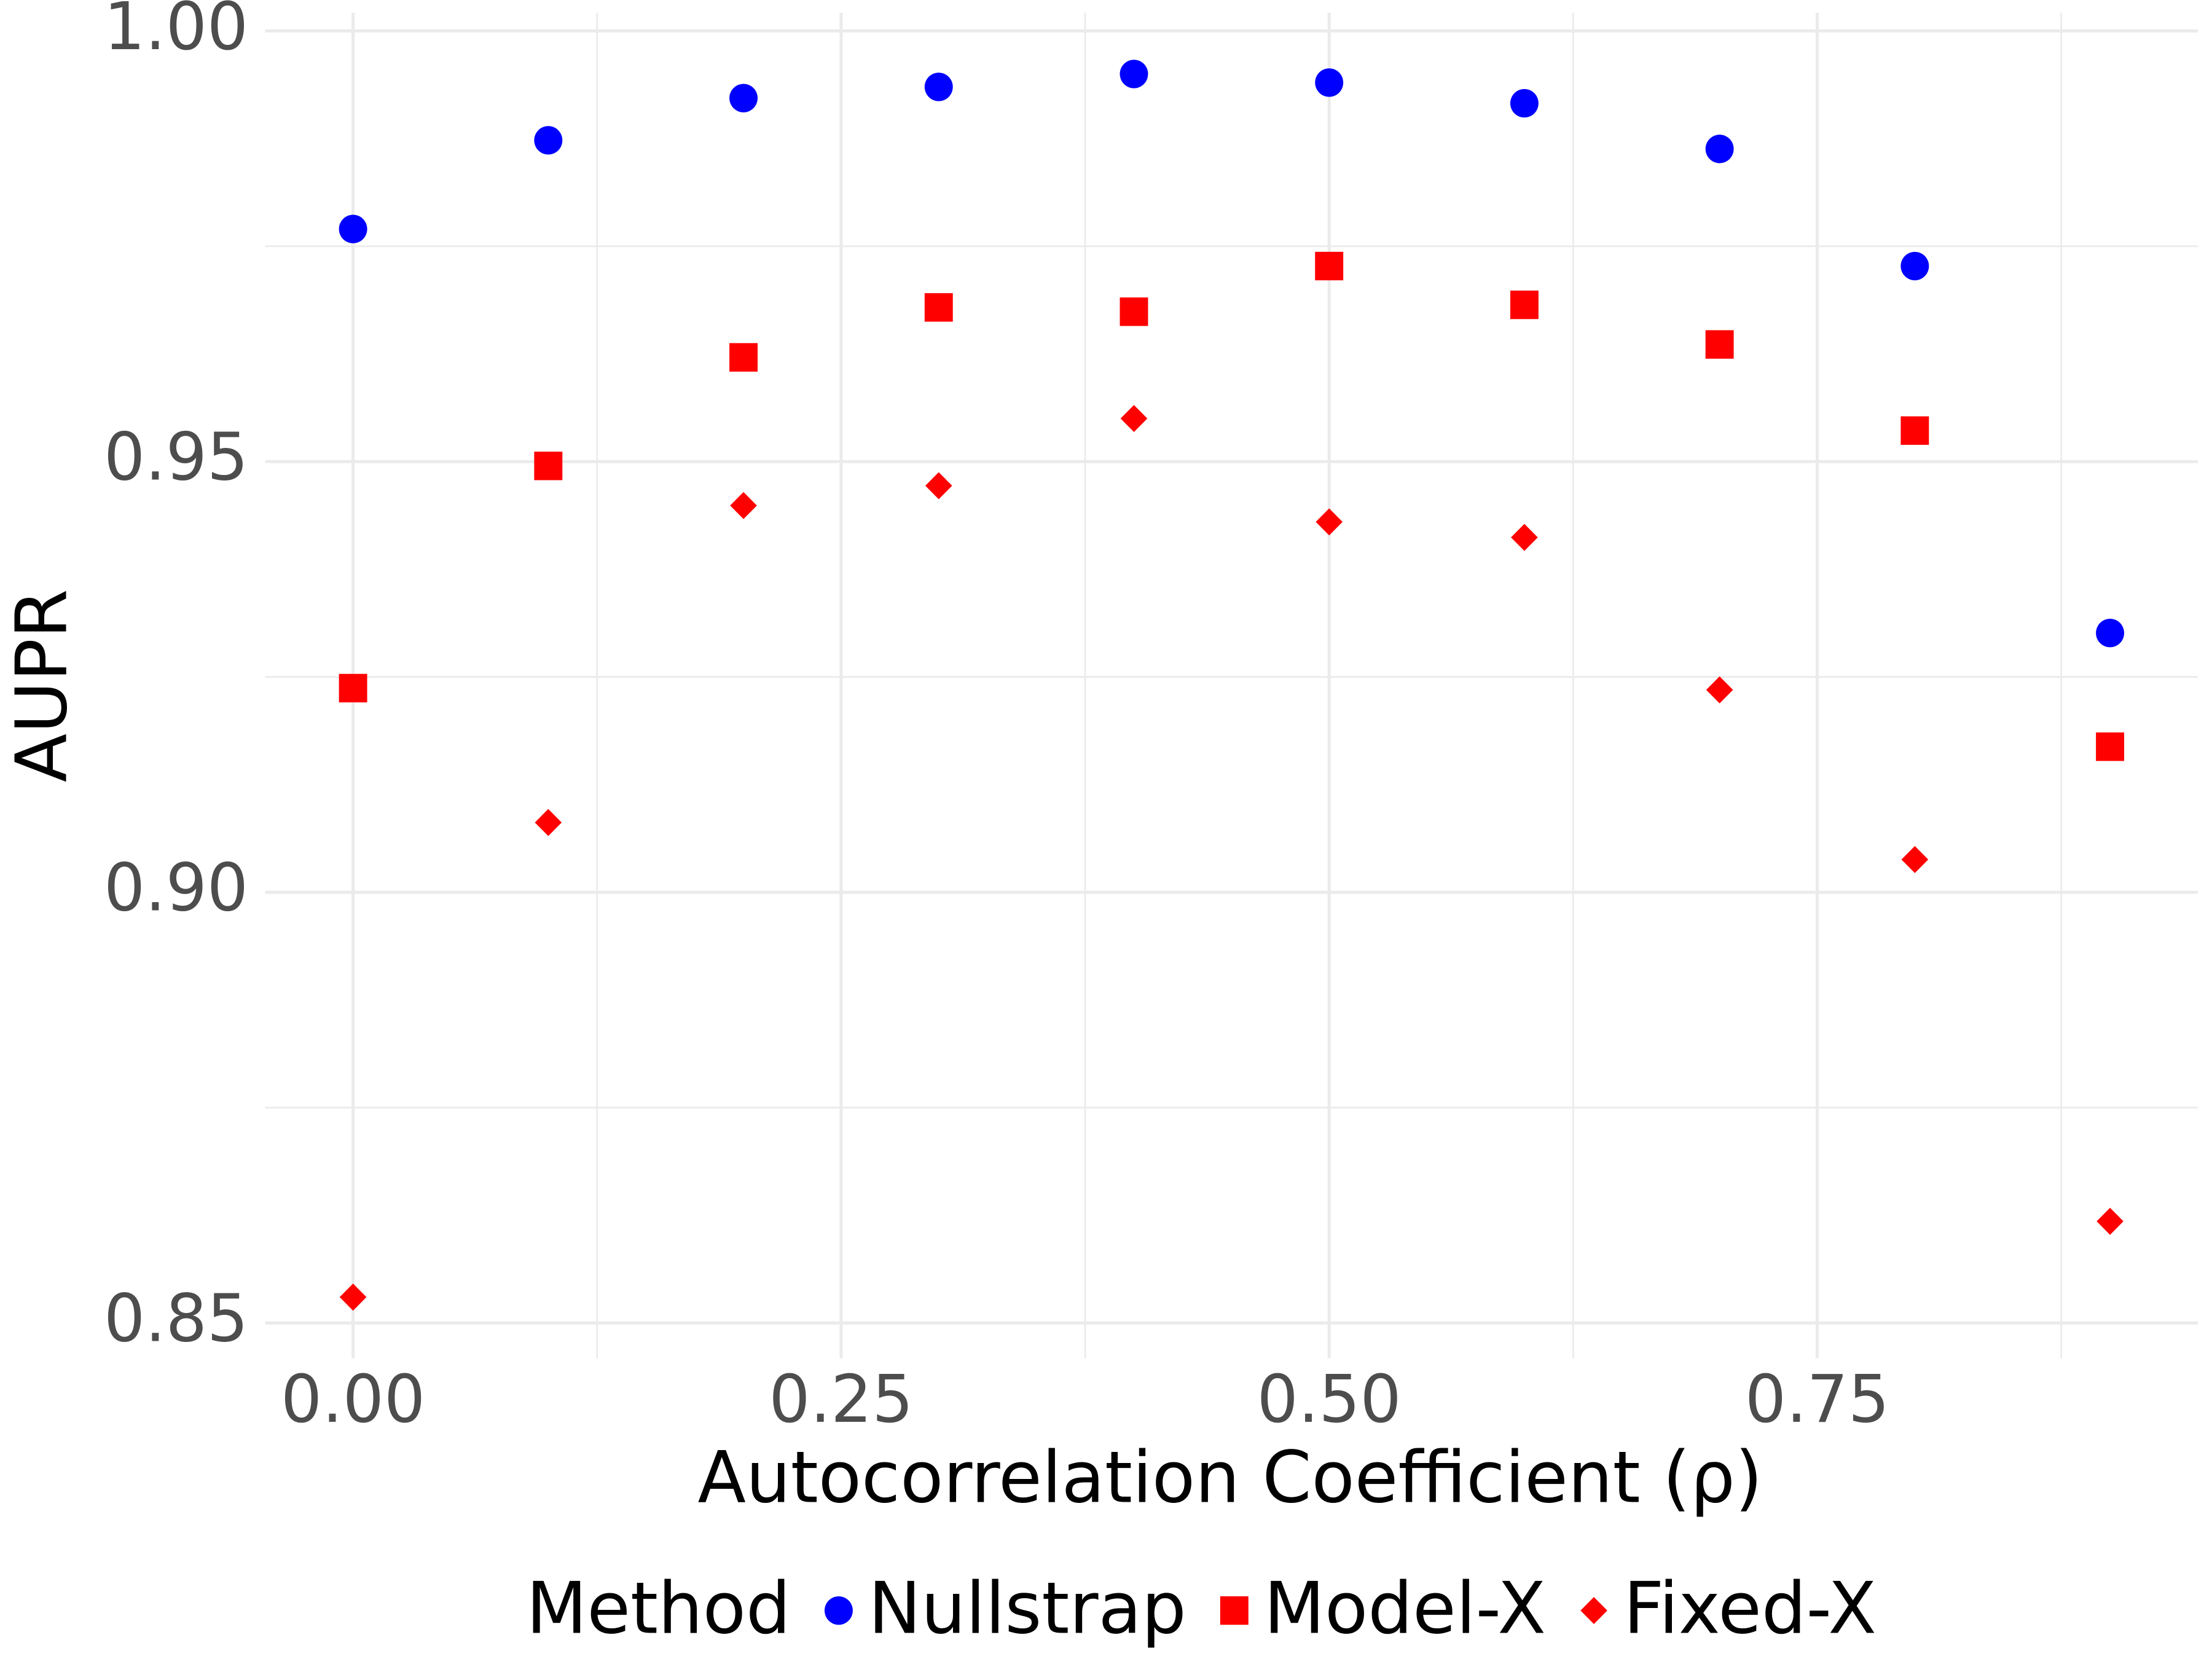 The image size is (2212, 1659). What do you see at coordinates (176, 32) in the screenshot?
I see `y-tick-label: 1.00` at bounding box center [176, 32].